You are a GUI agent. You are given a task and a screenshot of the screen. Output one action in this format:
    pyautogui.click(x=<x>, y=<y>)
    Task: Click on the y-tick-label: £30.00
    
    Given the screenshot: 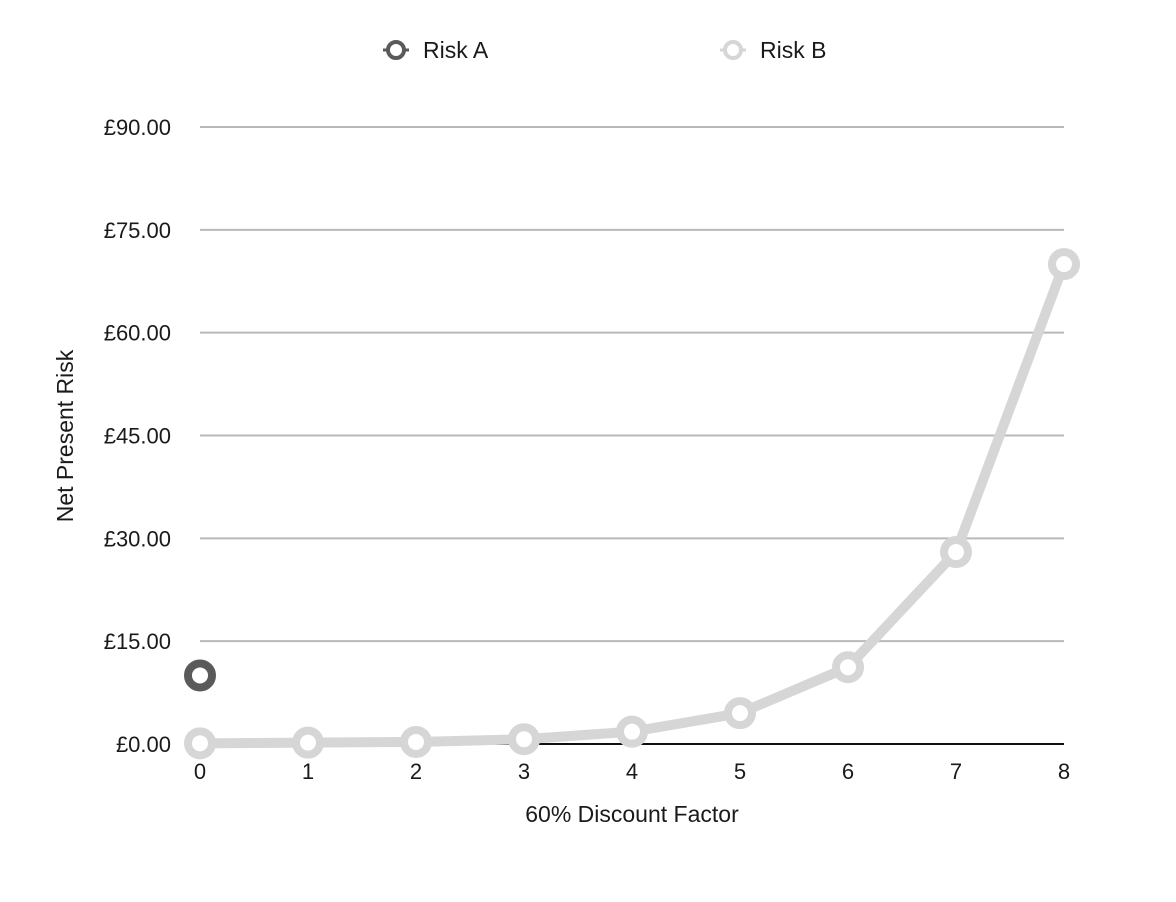 What is the action you would take?
    pyautogui.click(x=137, y=538)
    